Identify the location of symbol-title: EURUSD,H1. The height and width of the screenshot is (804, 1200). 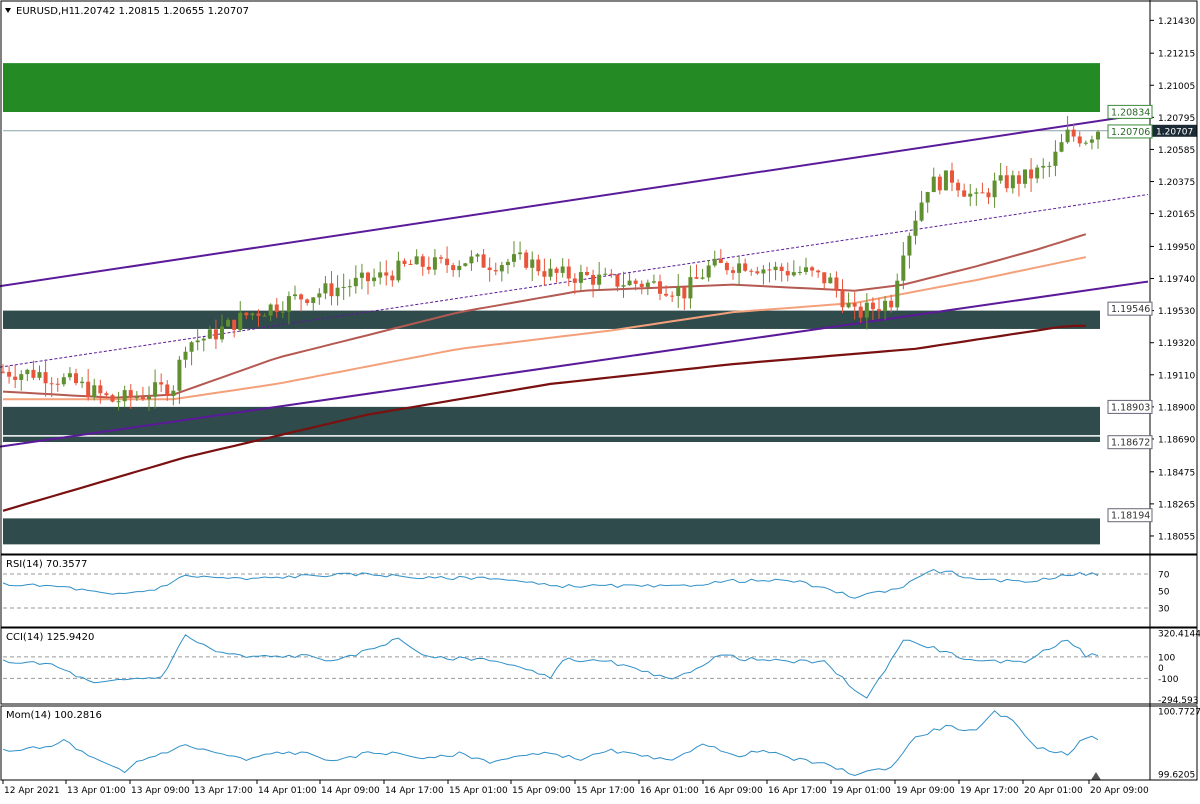
(45, 11).